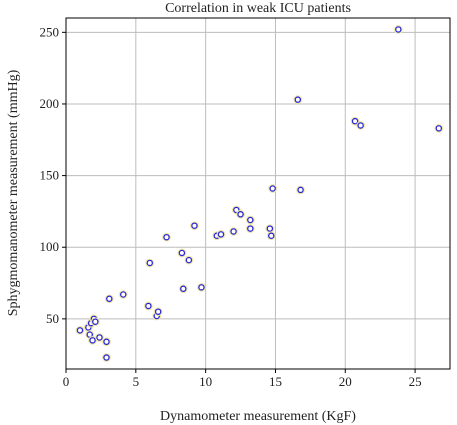  What do you see at coordinates (275, 381) in the screenshot?
I see `x-tick-label: 15` at bounding box center [275, 381].